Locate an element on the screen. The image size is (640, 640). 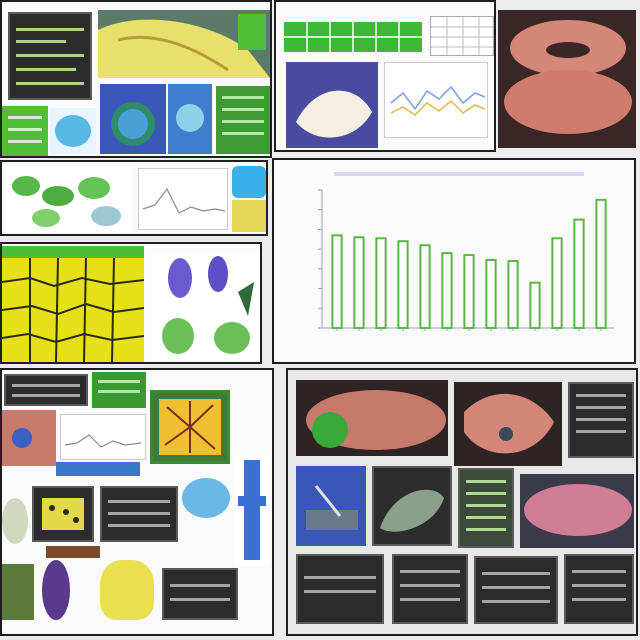
thumbnail-blue-cell is located at coordinates (73, 131).